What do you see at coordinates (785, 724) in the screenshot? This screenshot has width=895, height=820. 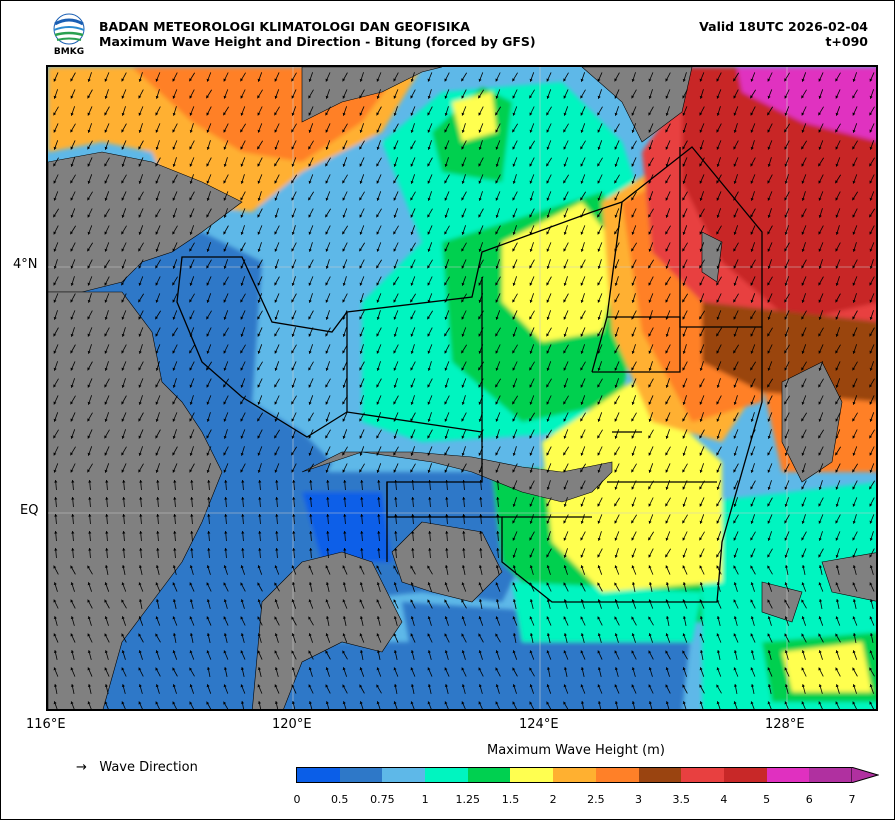 I see `lon-label-128e: 128°E` at bounding box center [785, 724].